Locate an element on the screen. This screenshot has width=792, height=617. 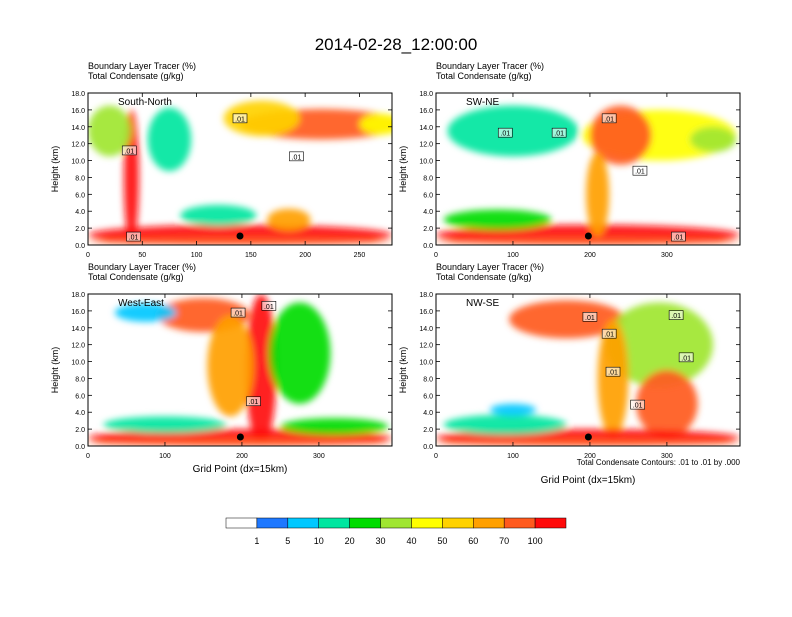
x-tick-label: 50 is located at coordinates (142, 255).